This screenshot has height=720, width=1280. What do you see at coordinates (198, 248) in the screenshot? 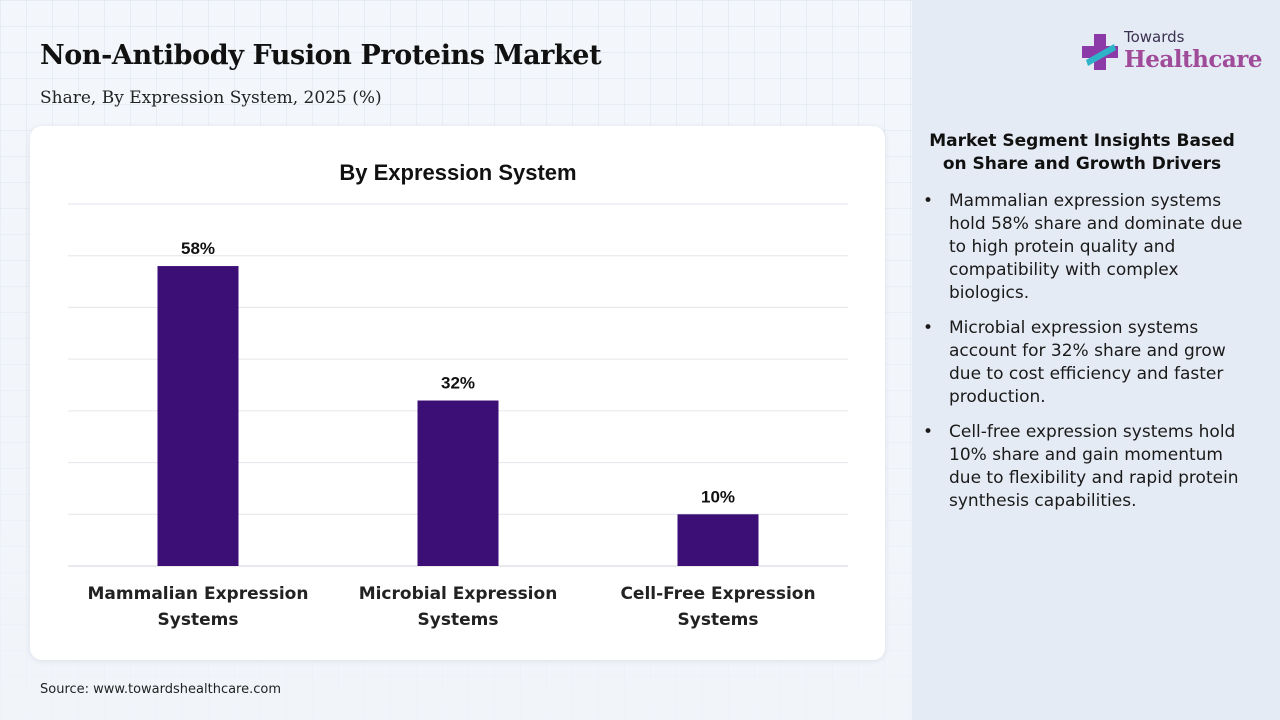
I see `data-label: 58%` at bounding box center [198, 248].